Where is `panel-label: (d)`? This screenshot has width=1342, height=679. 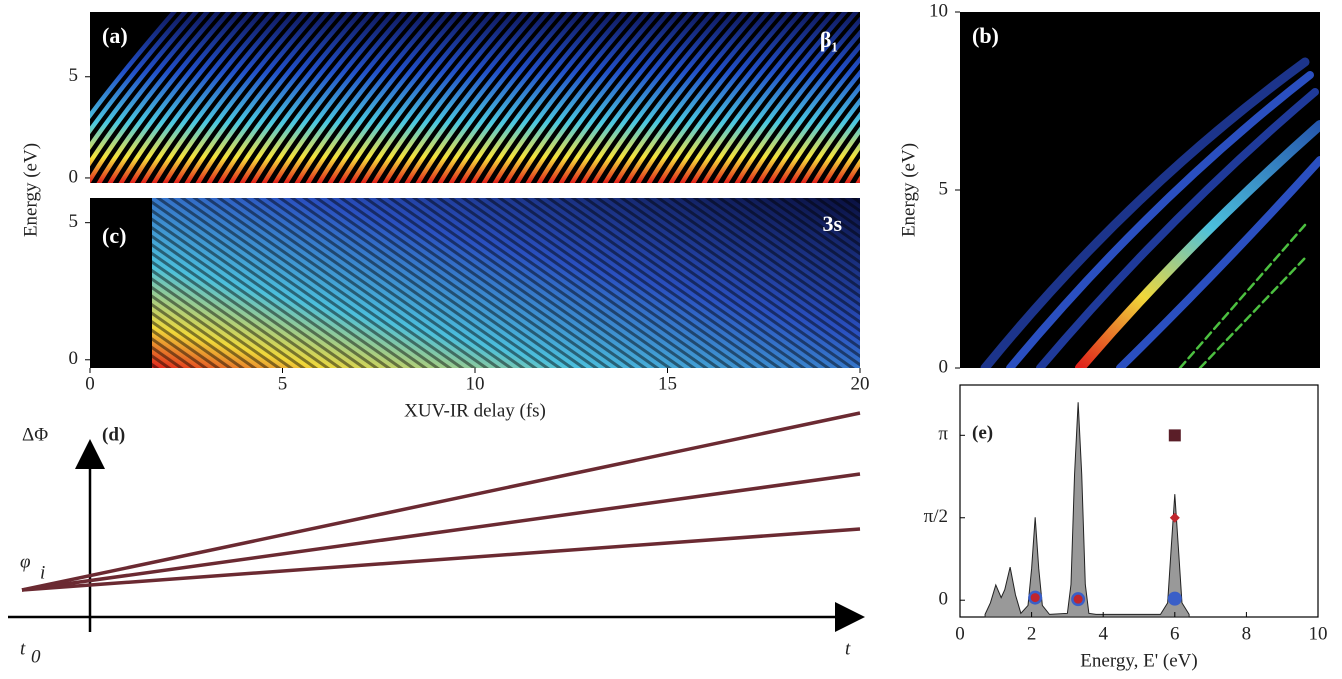
panel-label: (d) is located at coordinates (113, 434).